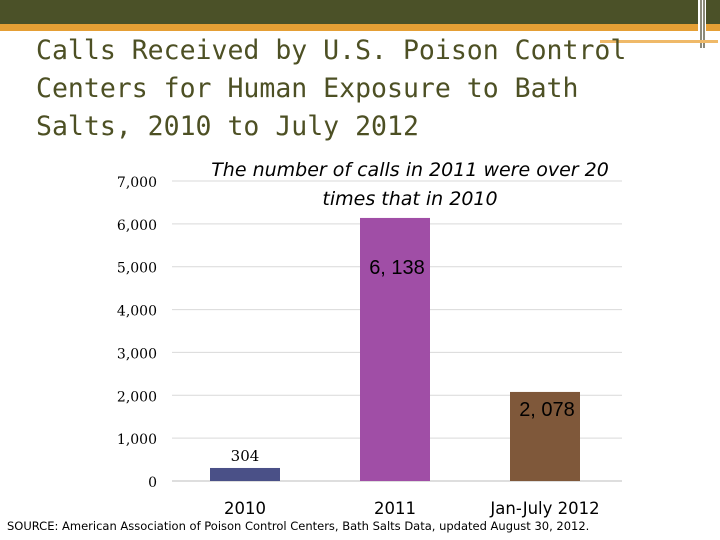 The width and height of the screenshot is (720, 540). What do you see at coordinates (547, 410) in the screenshot?
I see `data-label: 2, 078` at bounding box center [547, 410].